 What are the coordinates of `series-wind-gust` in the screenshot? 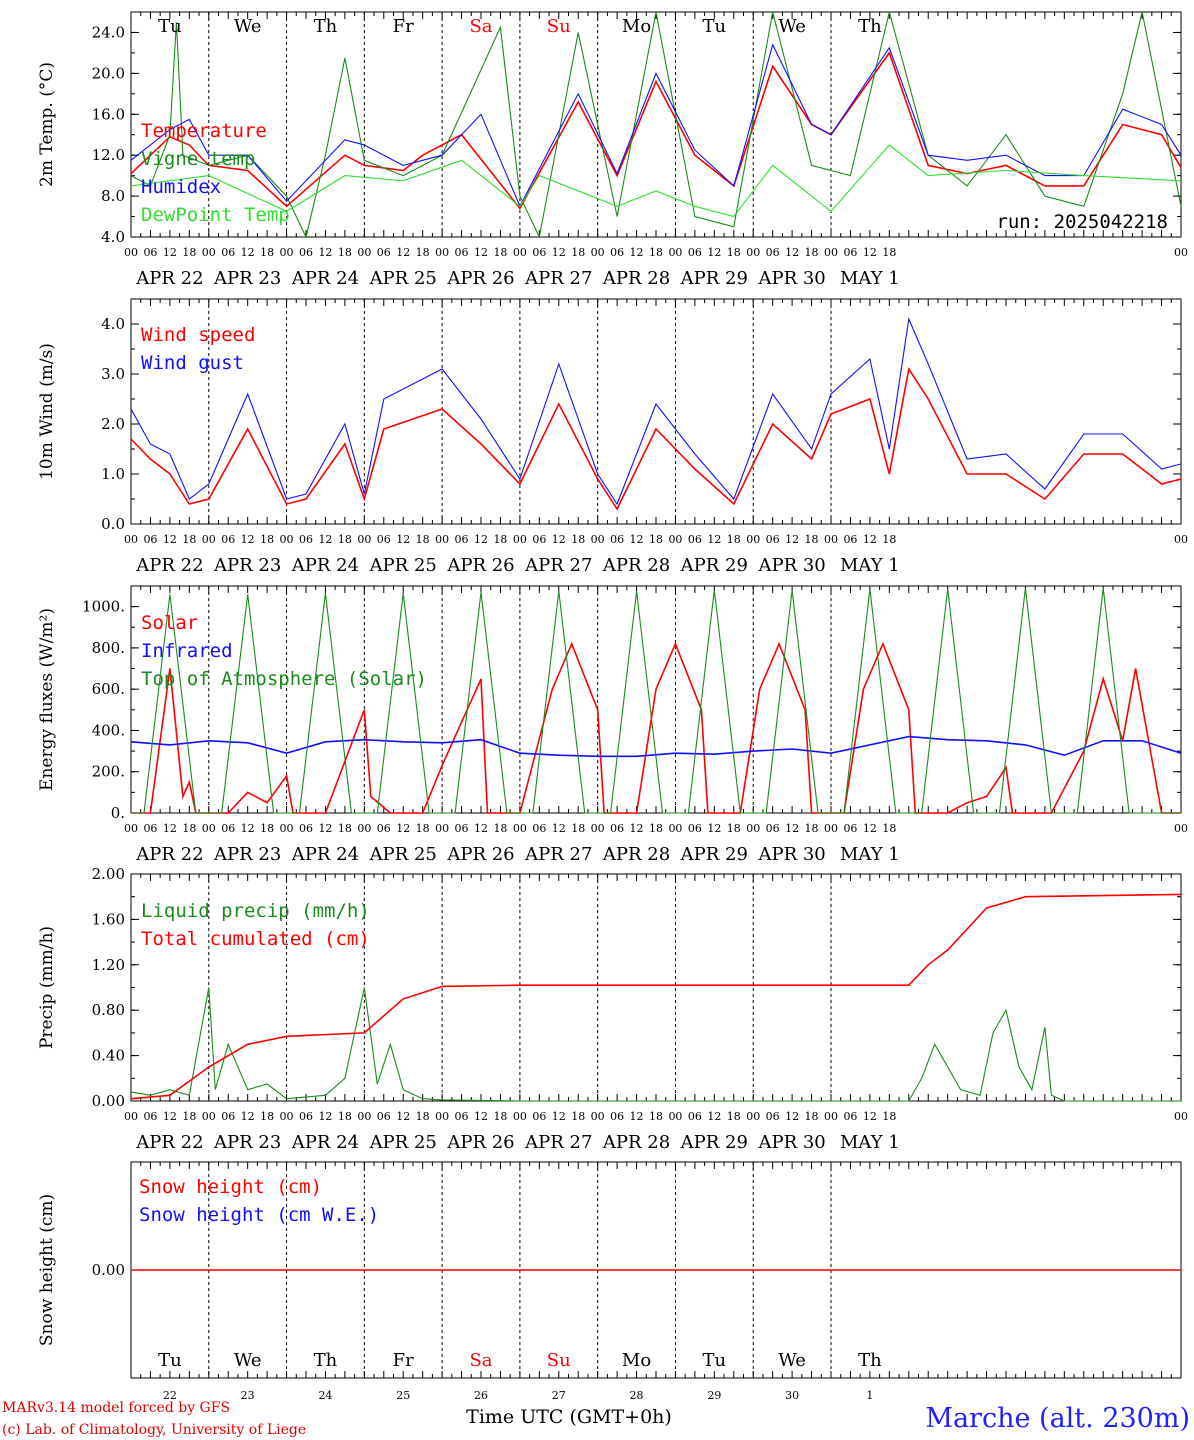 It's located at (656, 411).